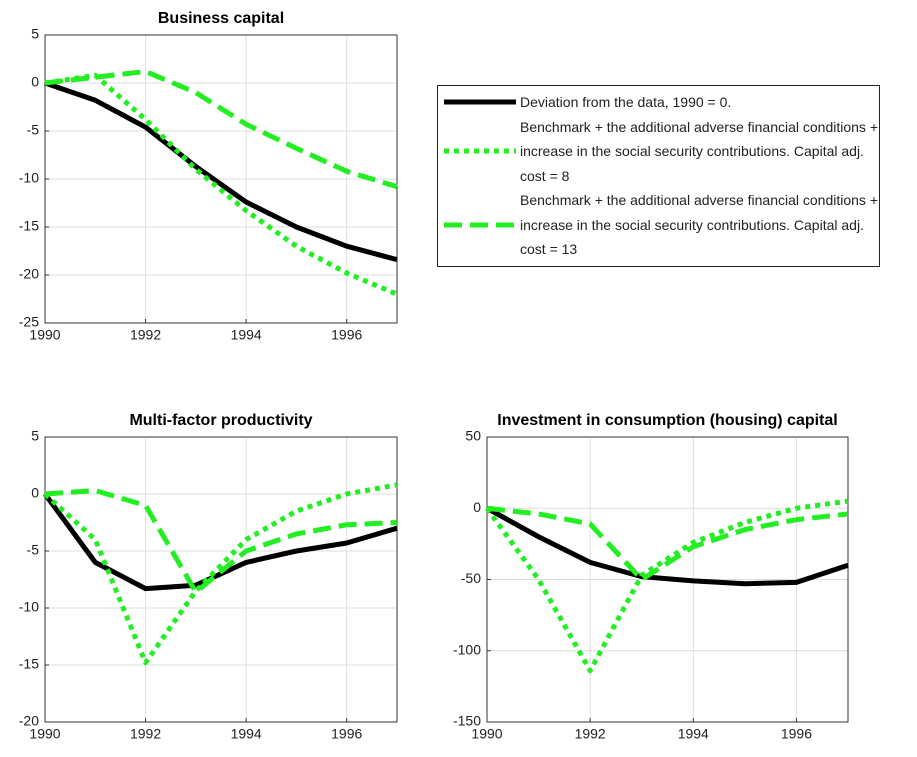 Image resolution: width=917 pixels, height=757 pixels. I want to click on chart-title: Business capital, so click(221, 18).